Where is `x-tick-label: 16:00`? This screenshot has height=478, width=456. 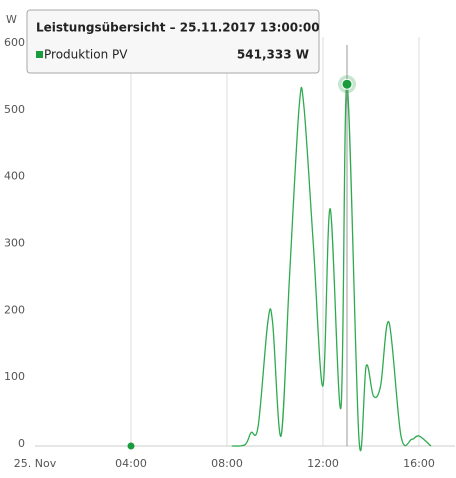 x-tick-label: 16:00 is located at coordinates (419, 463).